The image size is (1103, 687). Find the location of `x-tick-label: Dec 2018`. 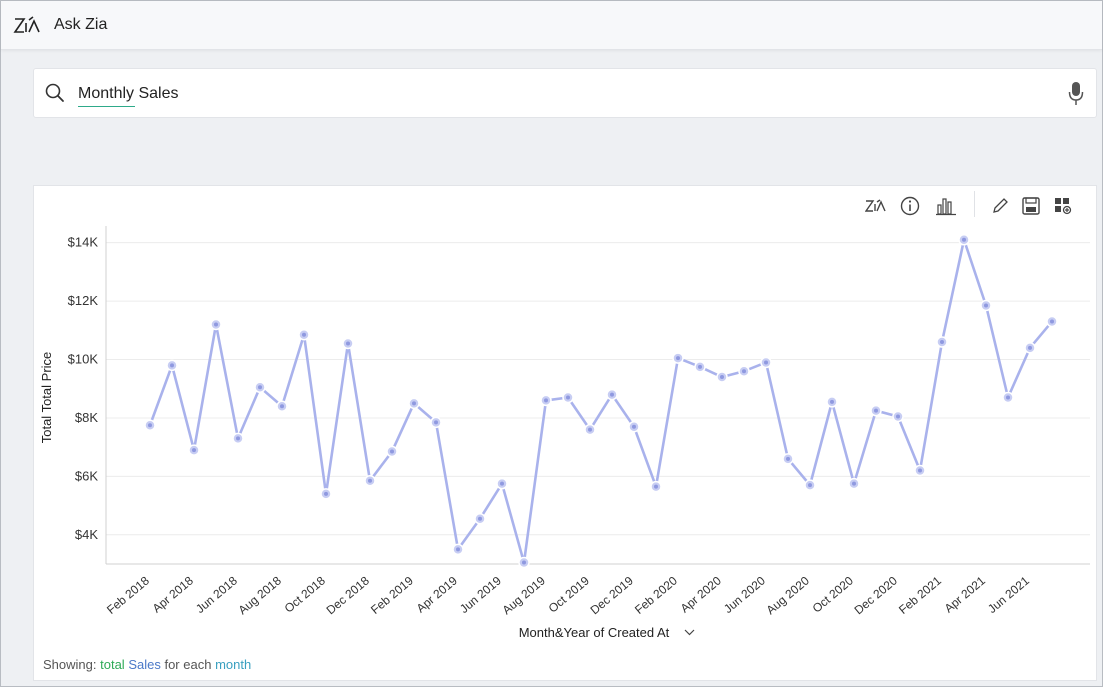

x-tick-label: Dec 2018 is located at coordinates (348, 595).